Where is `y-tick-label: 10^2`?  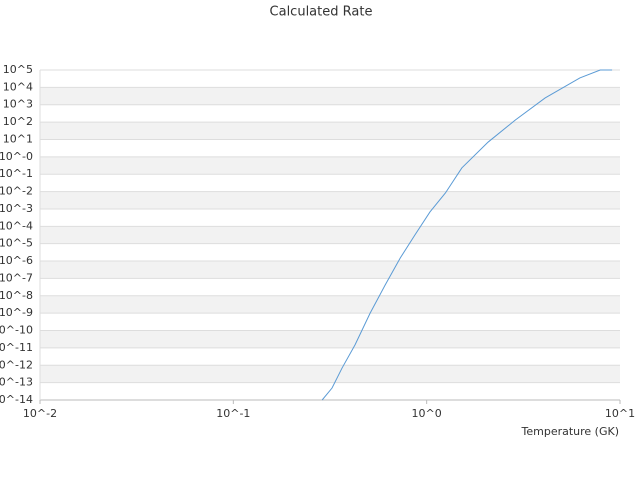 y-tick-label: 10^2 is located at coordinates (18, 121).